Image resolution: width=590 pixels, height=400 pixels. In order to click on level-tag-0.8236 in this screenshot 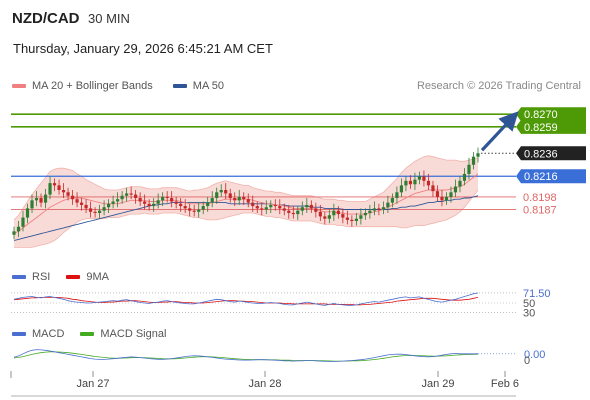, I will do `click(551, 153)`.